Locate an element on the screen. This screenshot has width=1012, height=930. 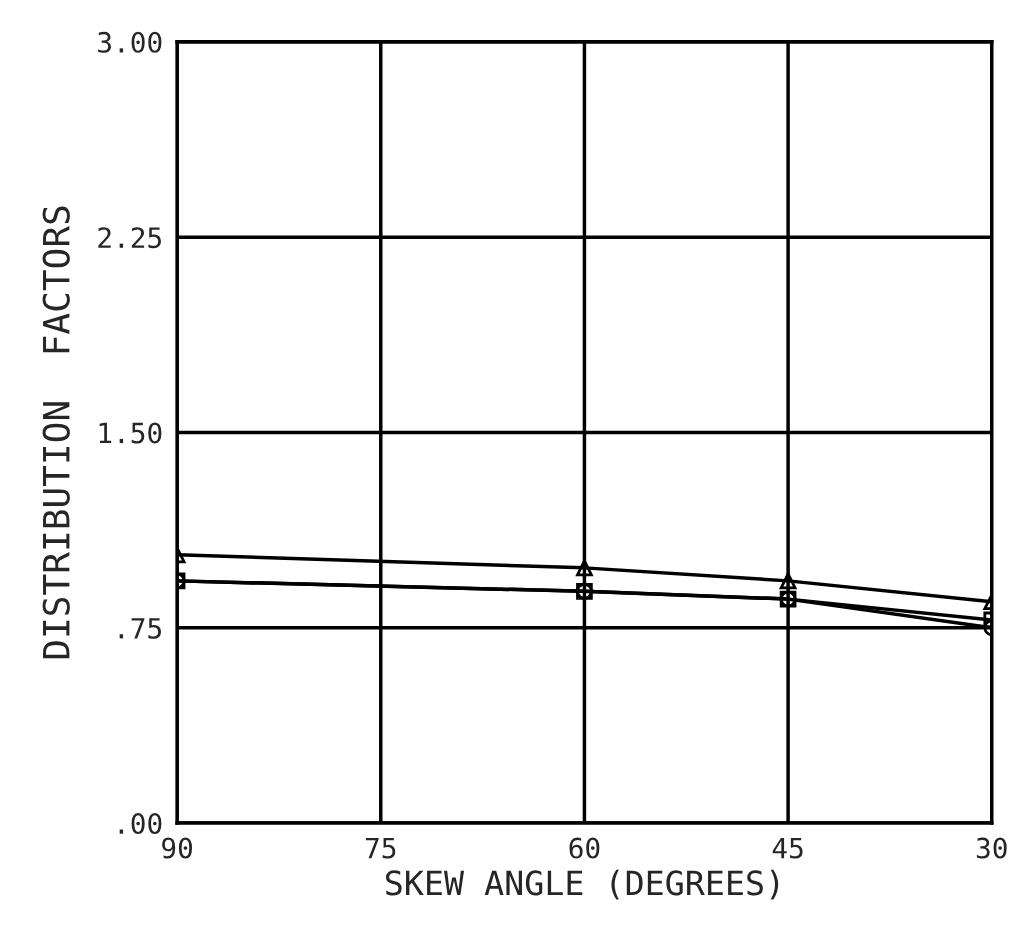
x-tick-label: 30 is located at coordinates (991, 848).